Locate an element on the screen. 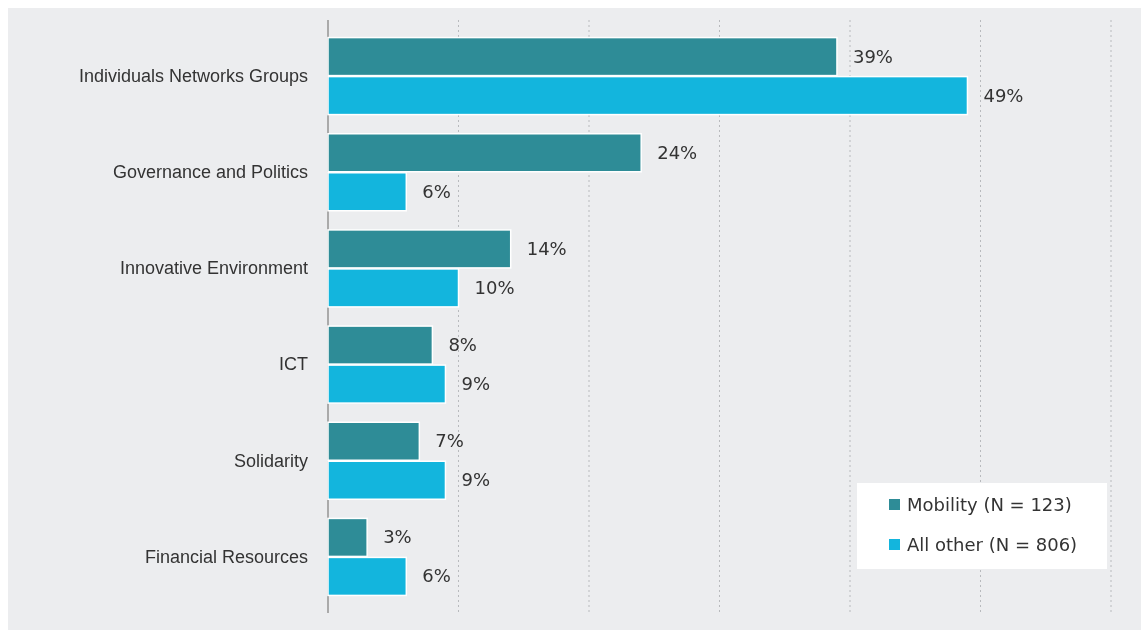 This screenshot has width=1141, height=630. y-tick-label: Individuals Networks Groups is located at coordinates (193, 75).